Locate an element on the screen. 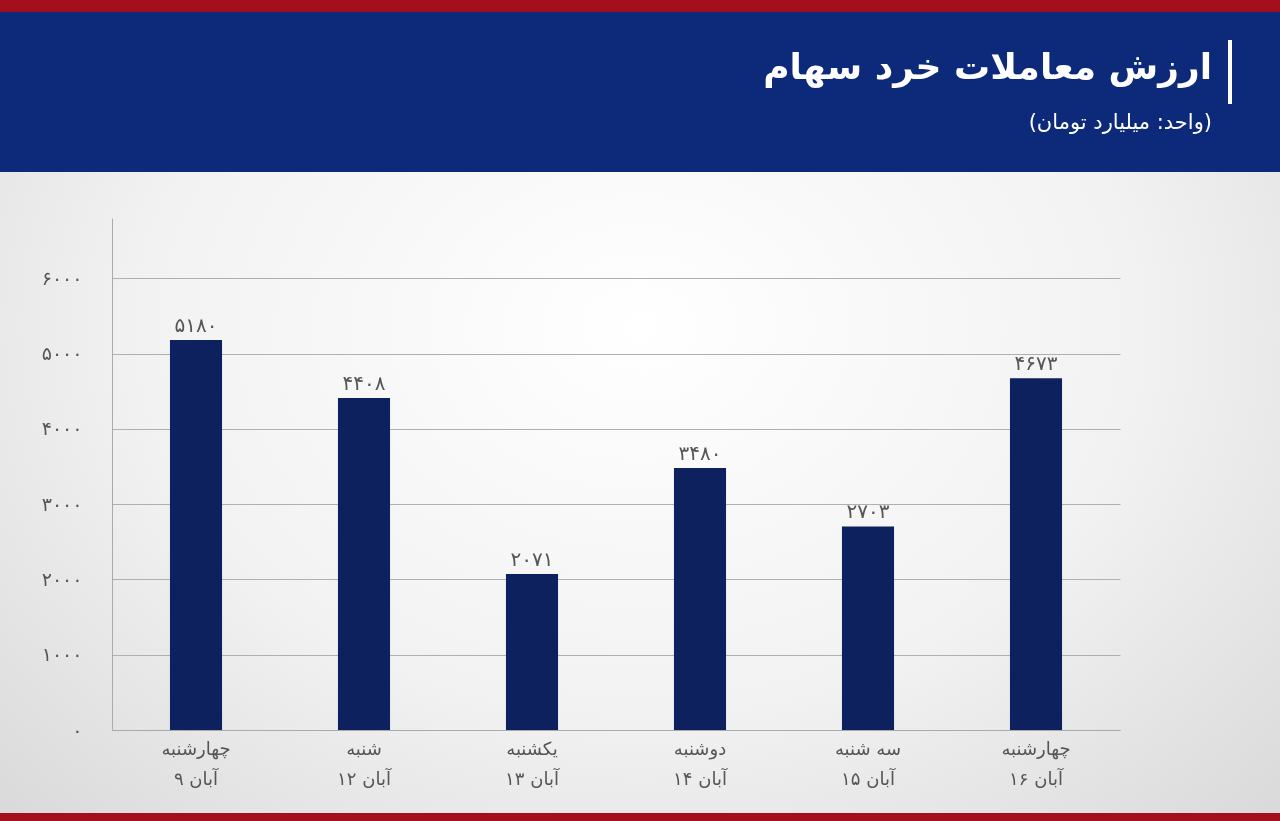 This screenshot has height=821, width=1280. y-tick-label: ۴۰۰۰ is located at coordinates (62, 428).